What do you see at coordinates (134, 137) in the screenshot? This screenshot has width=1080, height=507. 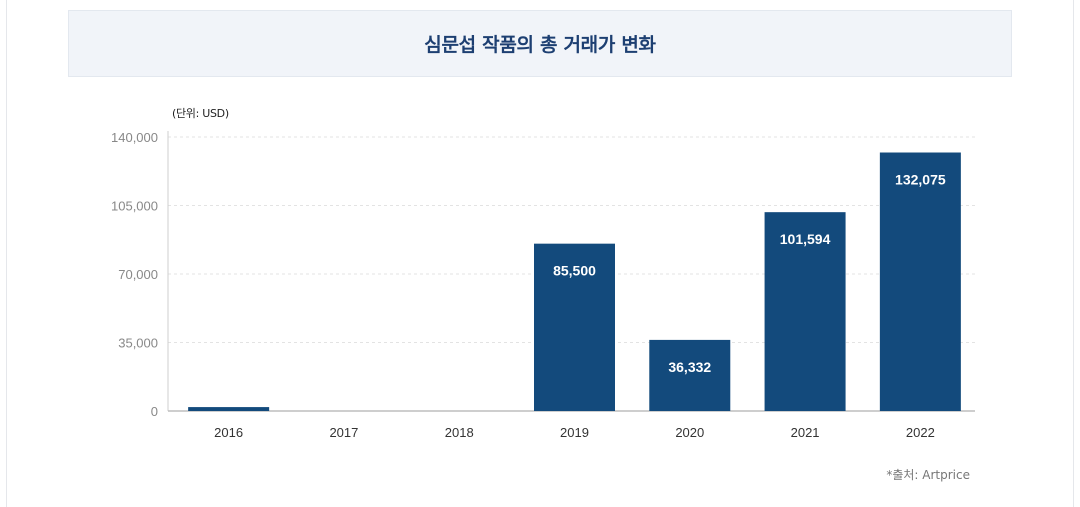 I see `y-tick-label: 140,000` at bounding box center [134, 137].